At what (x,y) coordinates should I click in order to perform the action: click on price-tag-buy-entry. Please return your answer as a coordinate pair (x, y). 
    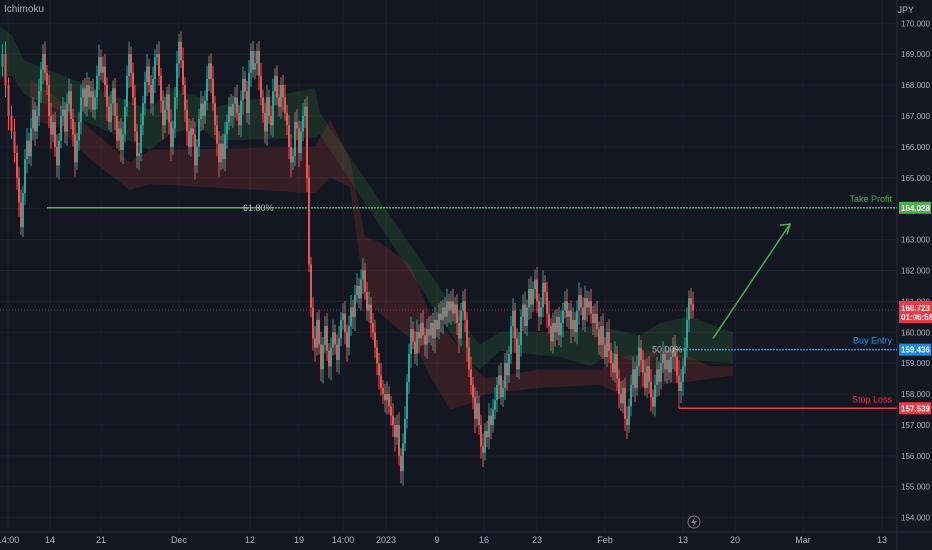
    Looking at the image, I should click on (915, 349).